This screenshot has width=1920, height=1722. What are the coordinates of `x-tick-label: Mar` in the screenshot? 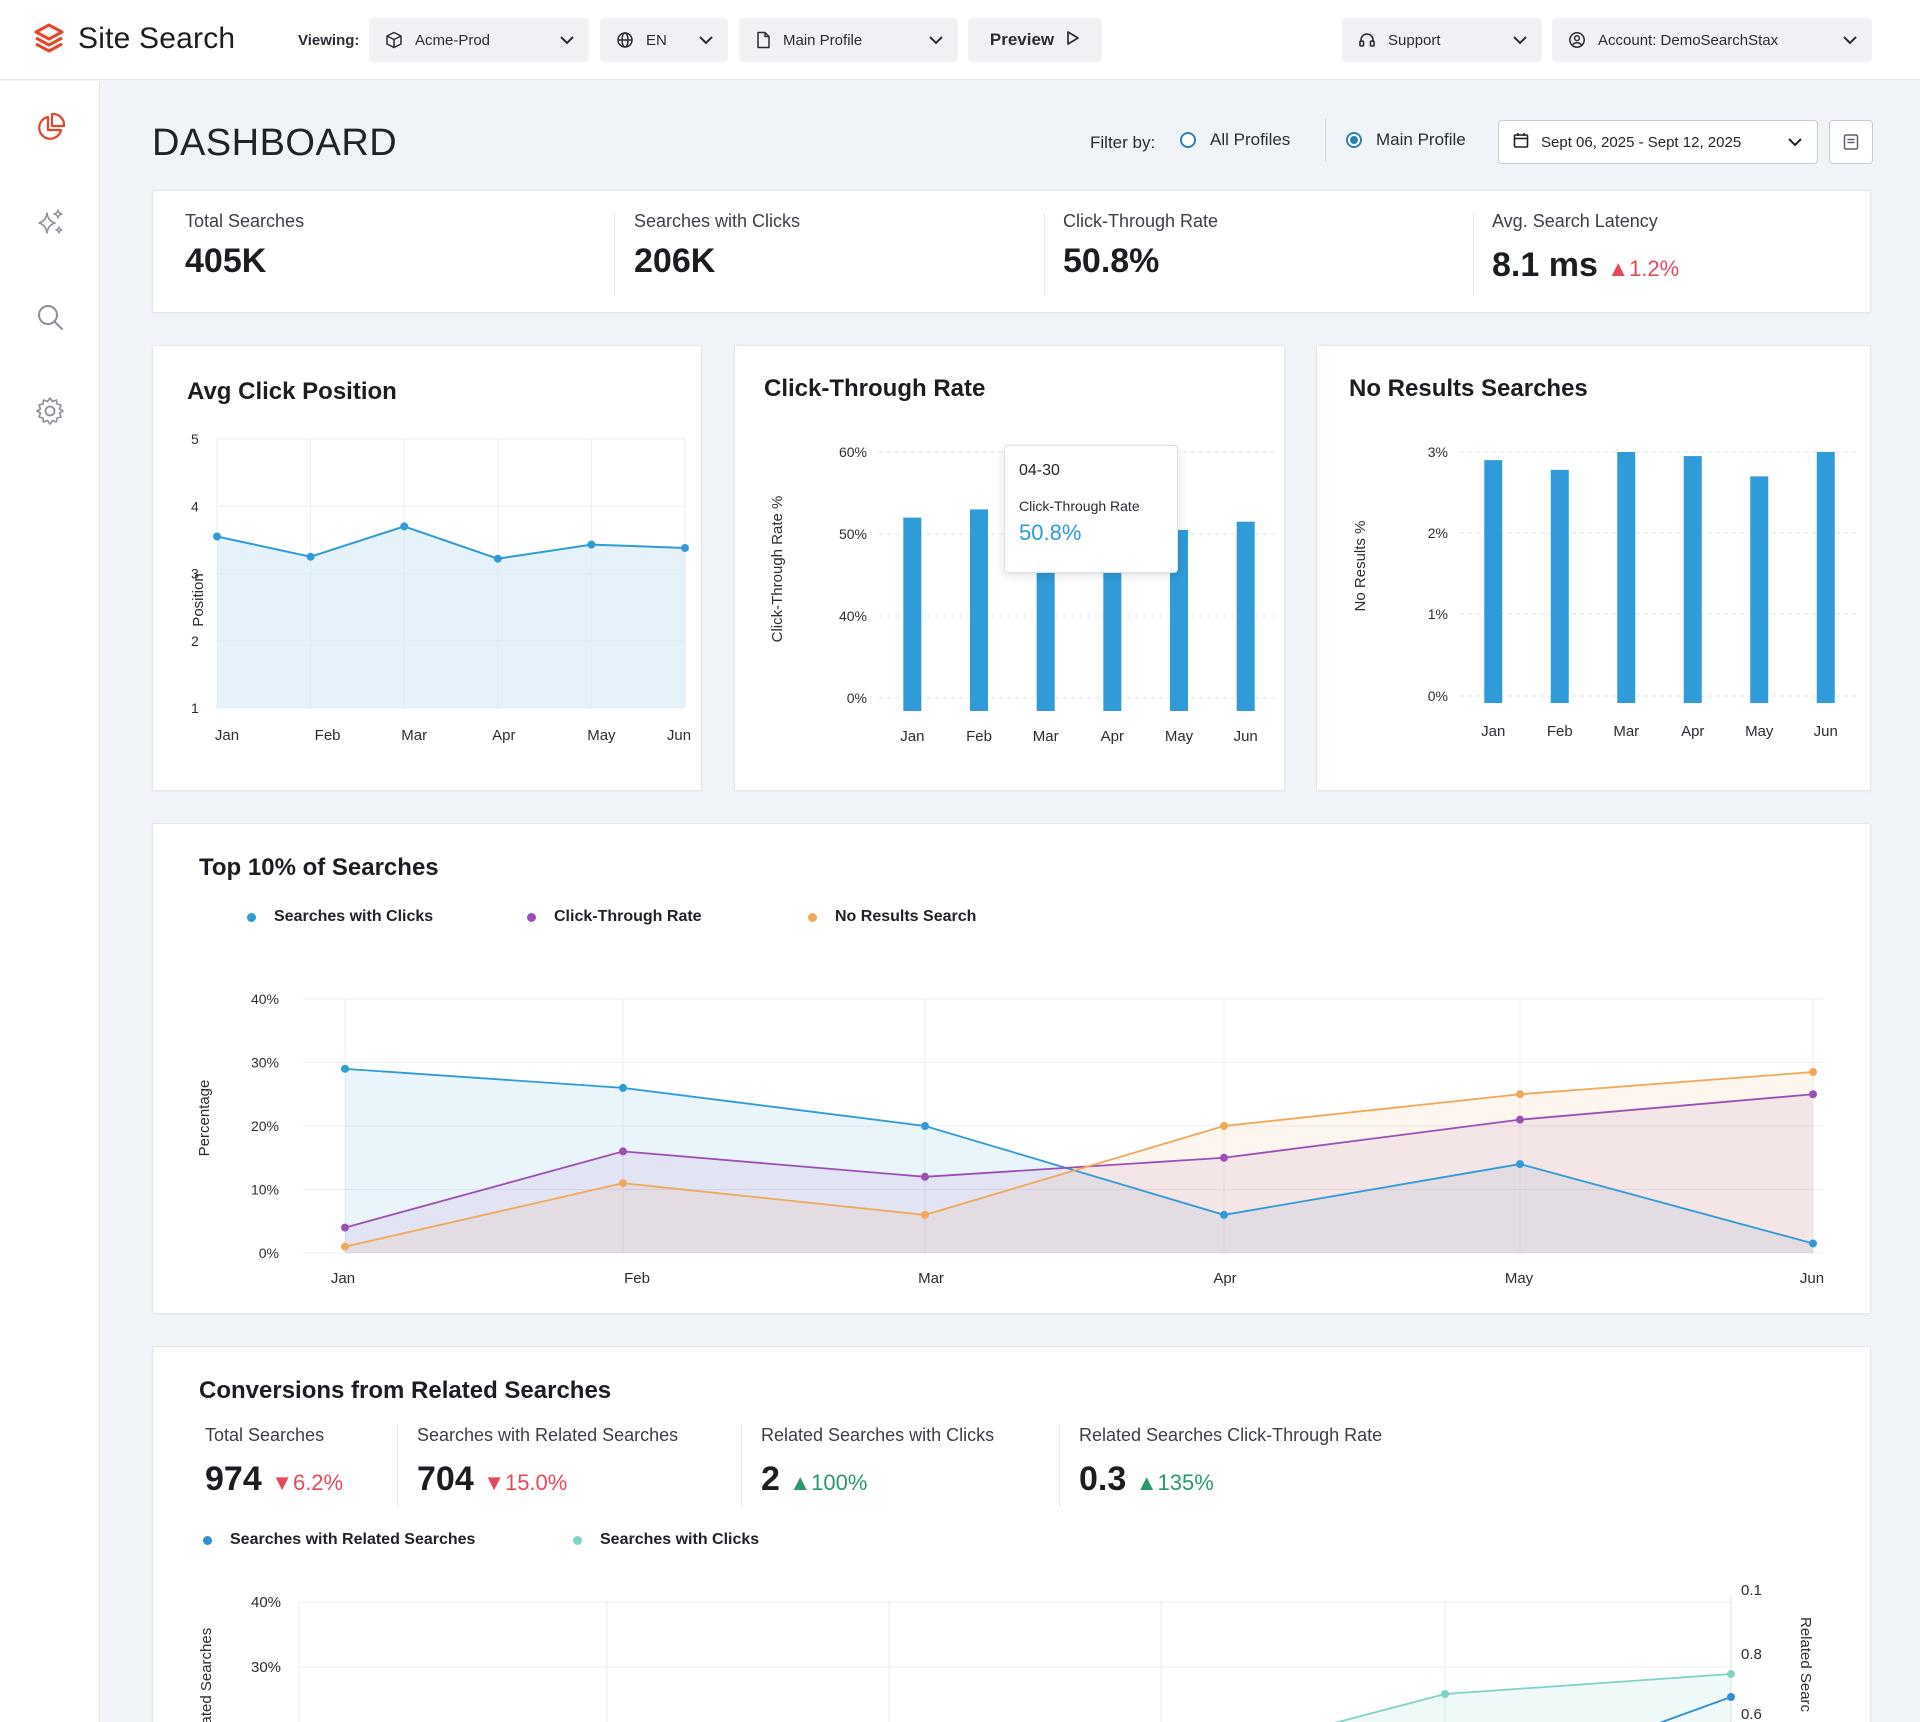 It's located at (1626, 731).